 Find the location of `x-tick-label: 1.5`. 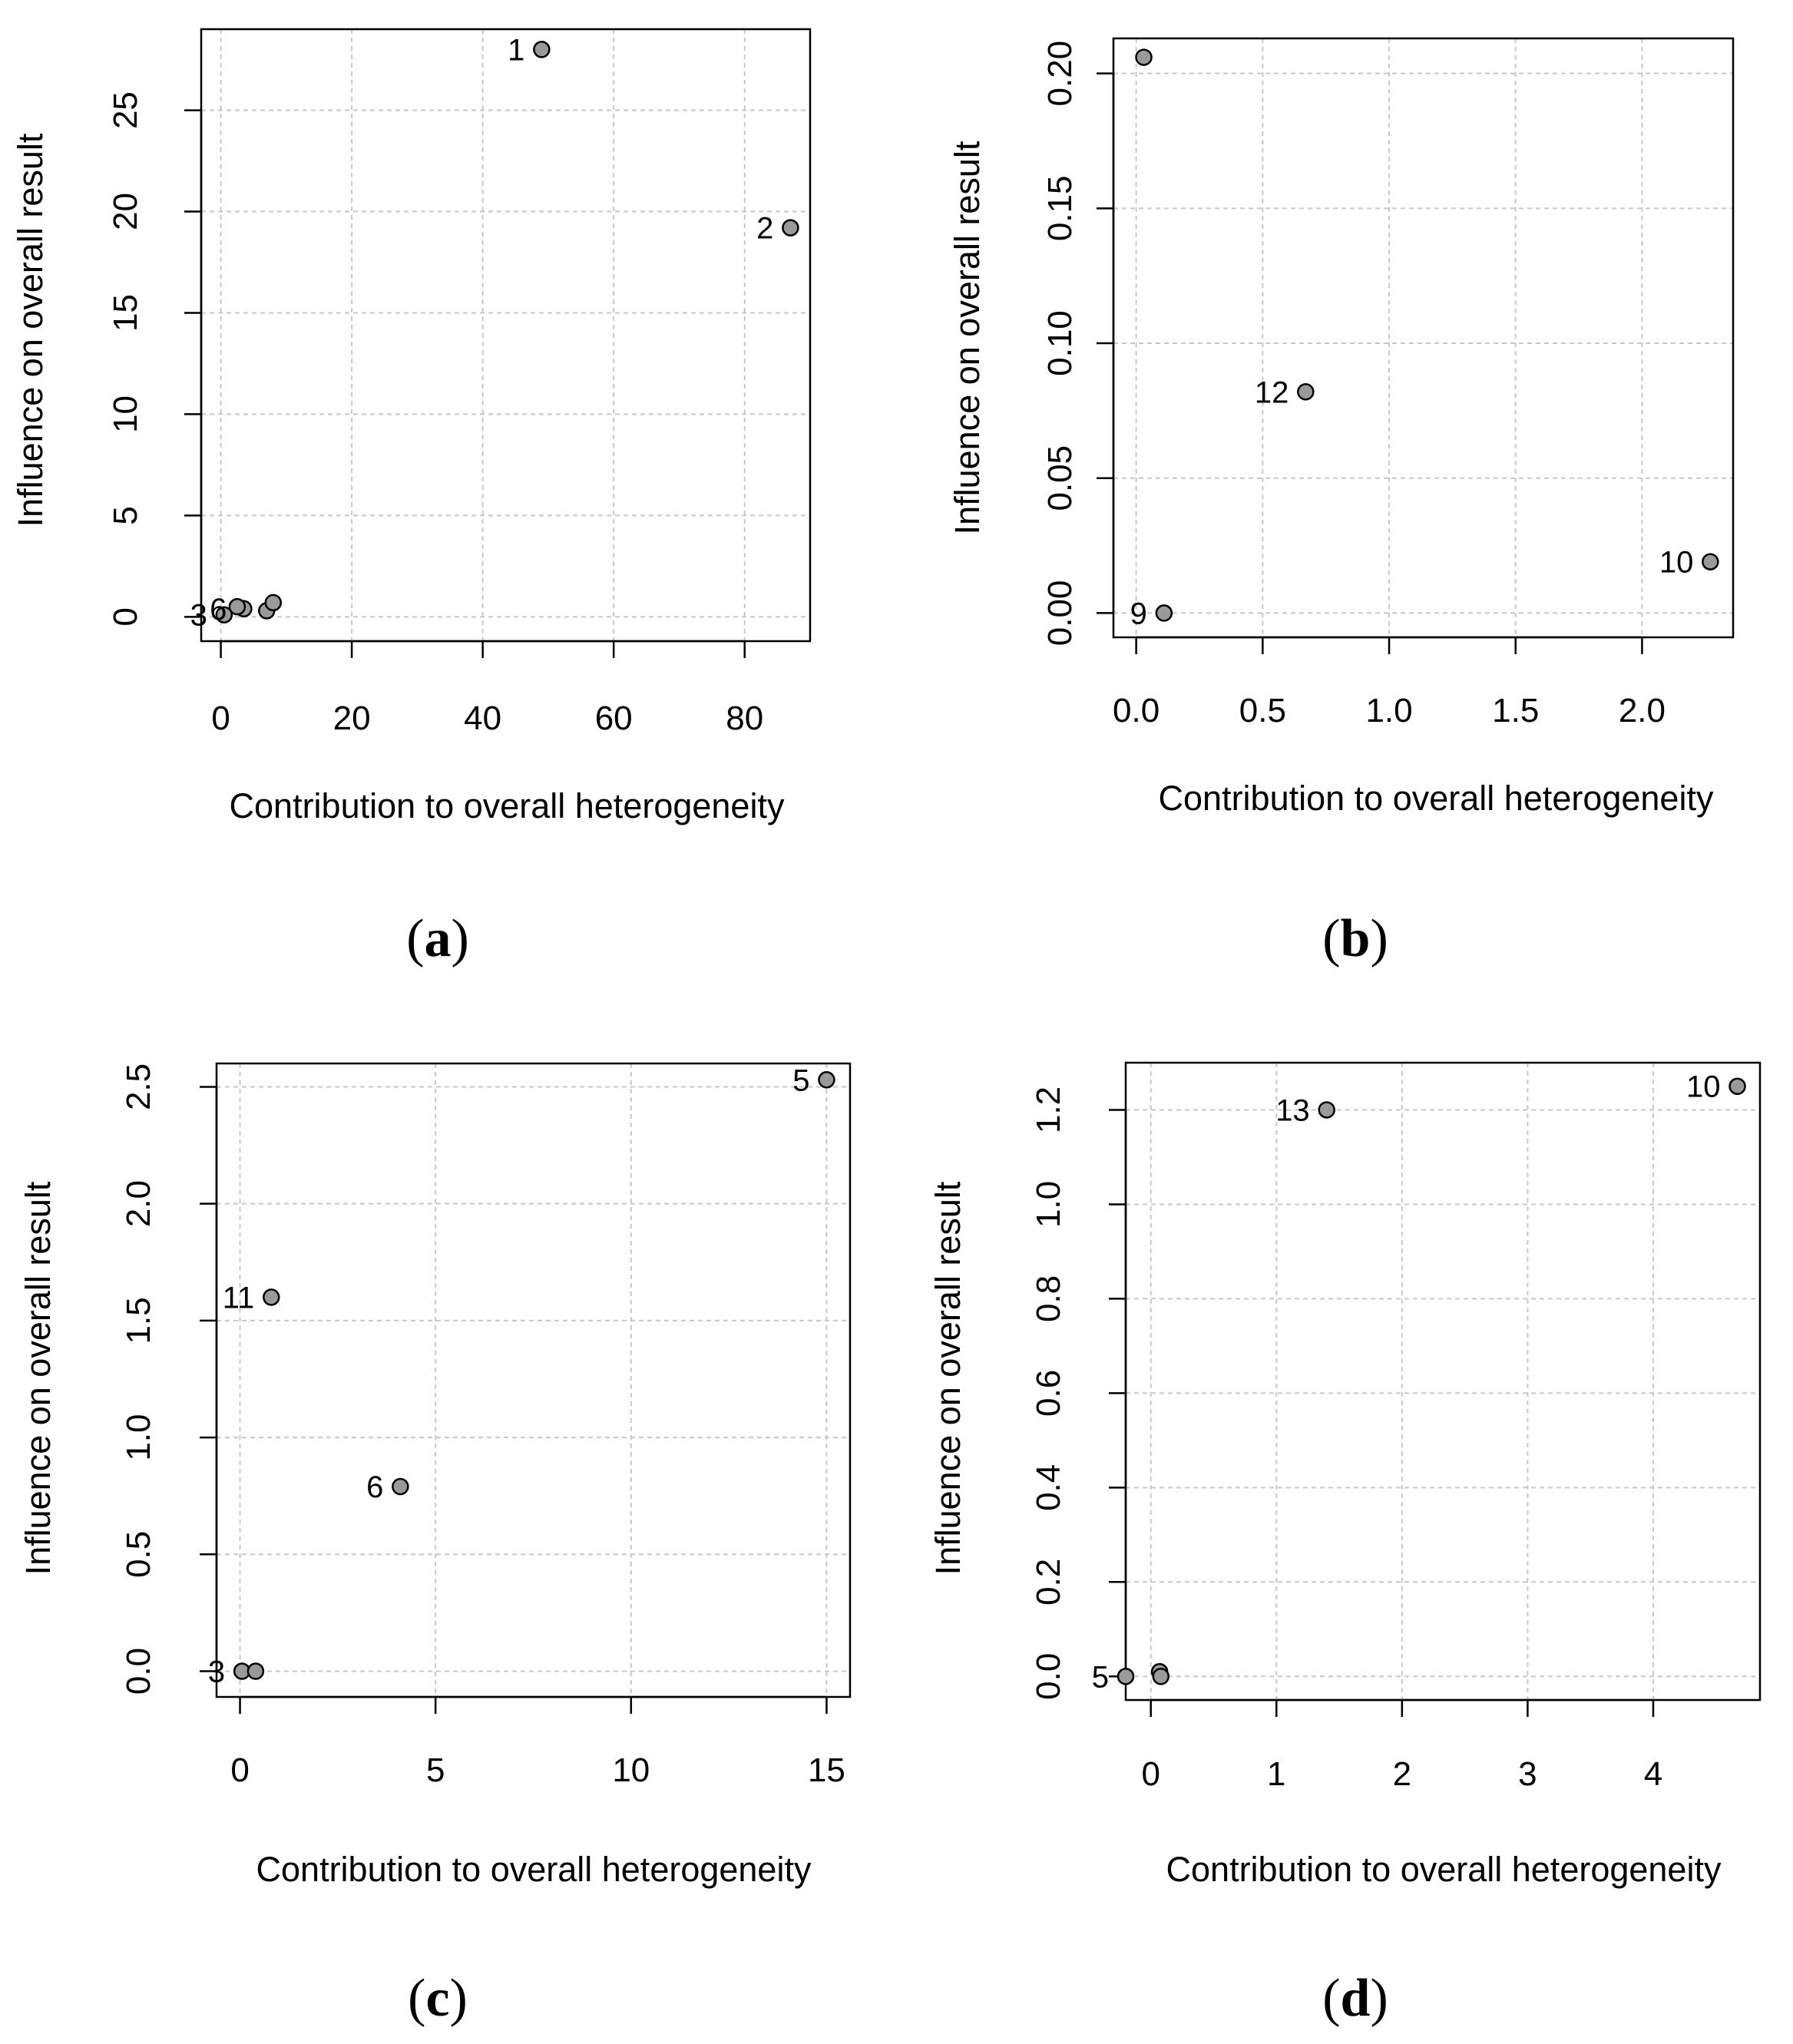

x-tick-label: 1.5 is located at coordinates (1515, 710).